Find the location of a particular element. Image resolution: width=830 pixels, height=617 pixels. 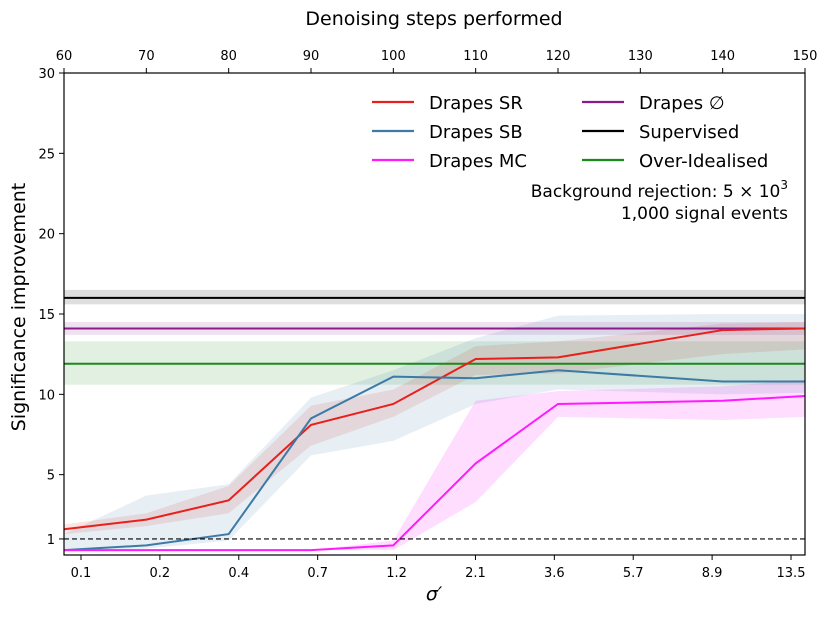

legend-label-supervised: Supervised is located at coordinates (689, 132).